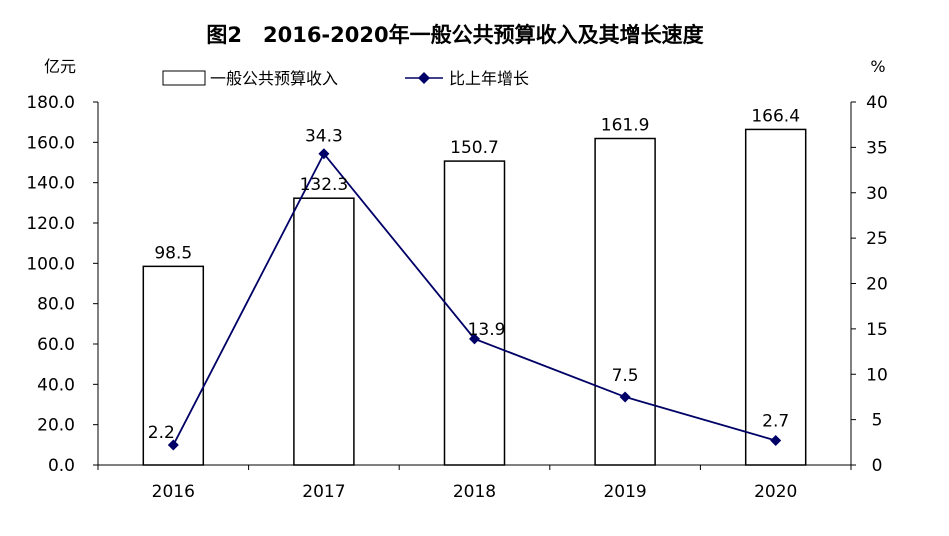  I want to click on y-right-tick-label: 5, so click(877, 421).